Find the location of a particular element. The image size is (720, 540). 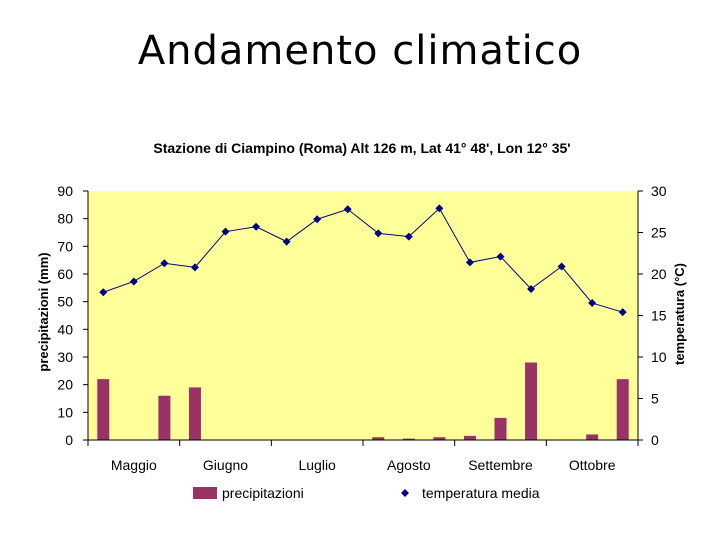

x-tick-label: Giugno is located at coordinates (225, 465).